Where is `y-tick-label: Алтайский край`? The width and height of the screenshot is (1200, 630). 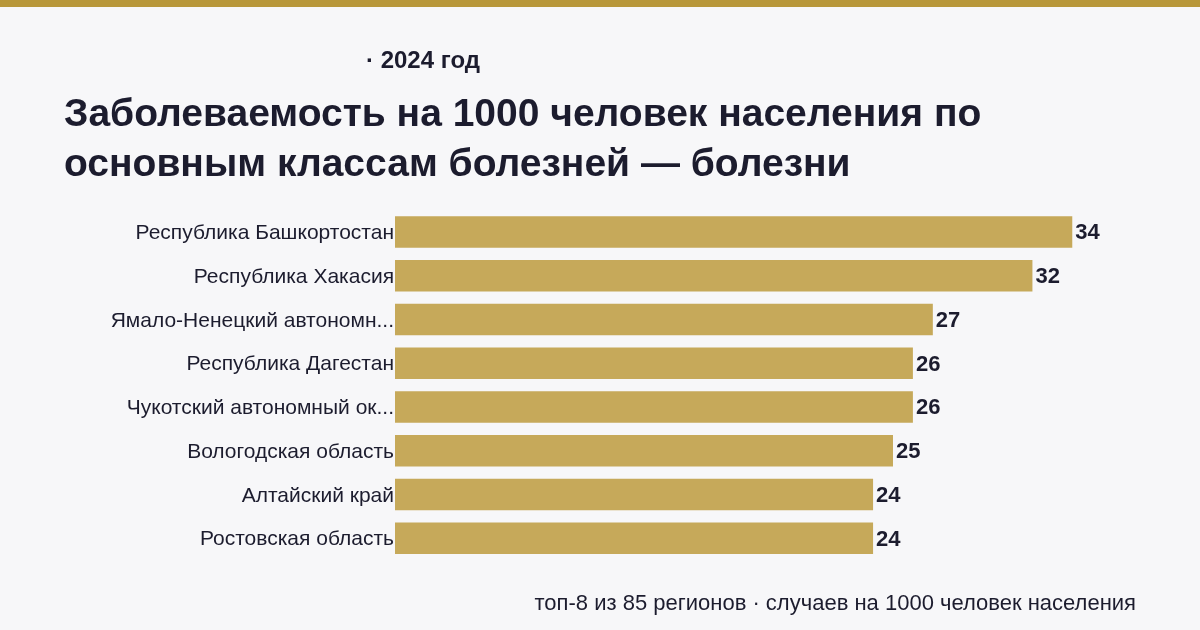 y-tick-label: Алтайский край is located at coordinates (317, 494).